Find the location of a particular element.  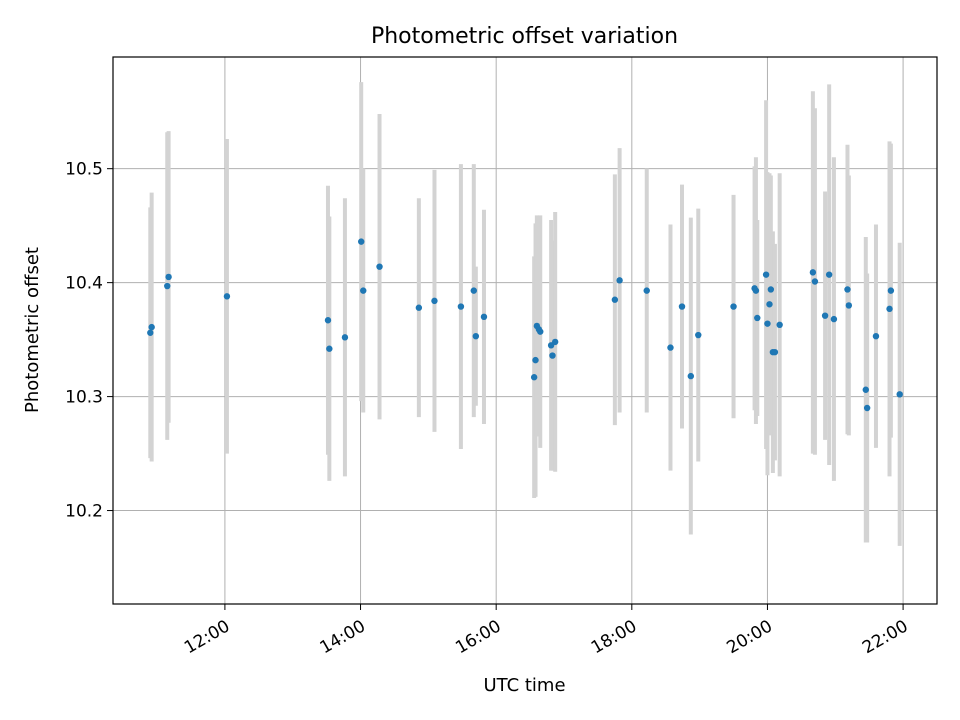

y-tick-label: 10.2 is located at coordinates (84, 512).